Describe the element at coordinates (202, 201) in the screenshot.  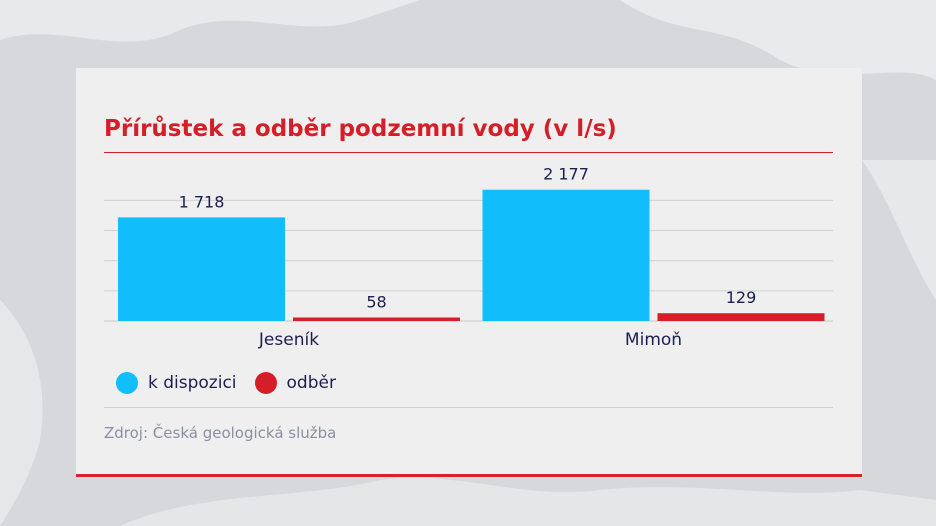
I see `data-label: 1 718` at that location.